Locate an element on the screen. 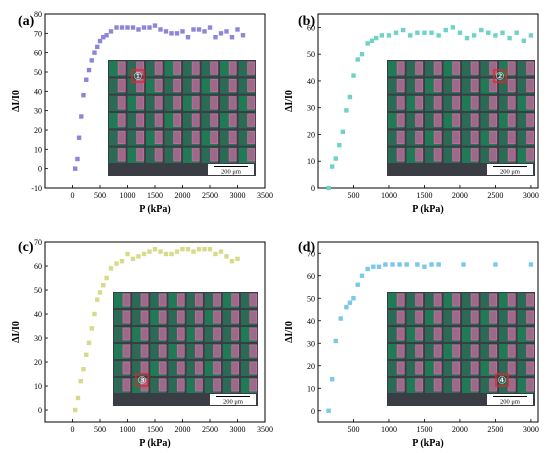 This screenshot has width=550, height=453. y-tick-label: 10 is located at coordinates (311, 161).